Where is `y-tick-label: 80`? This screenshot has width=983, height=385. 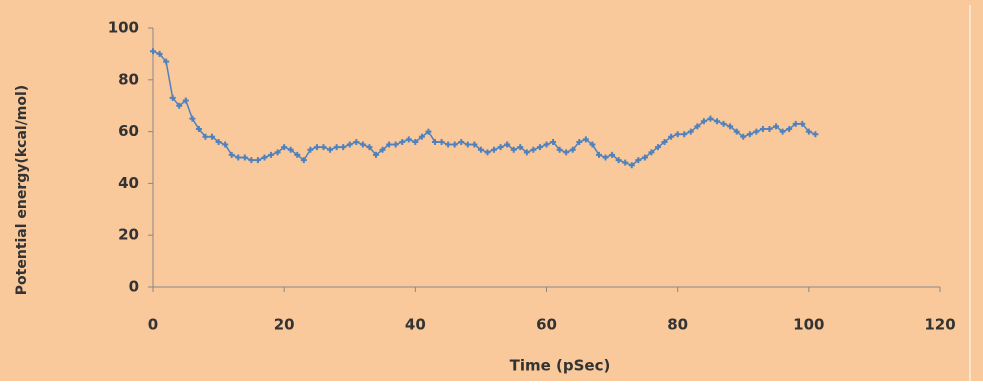
y-tick-label: 80 is located at coordinates (128, 79).